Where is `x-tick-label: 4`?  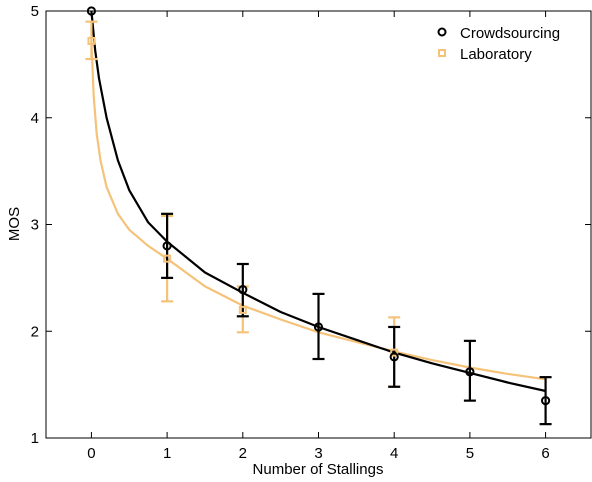
x-tick-label: 4 is located at coordinates (394, 453).